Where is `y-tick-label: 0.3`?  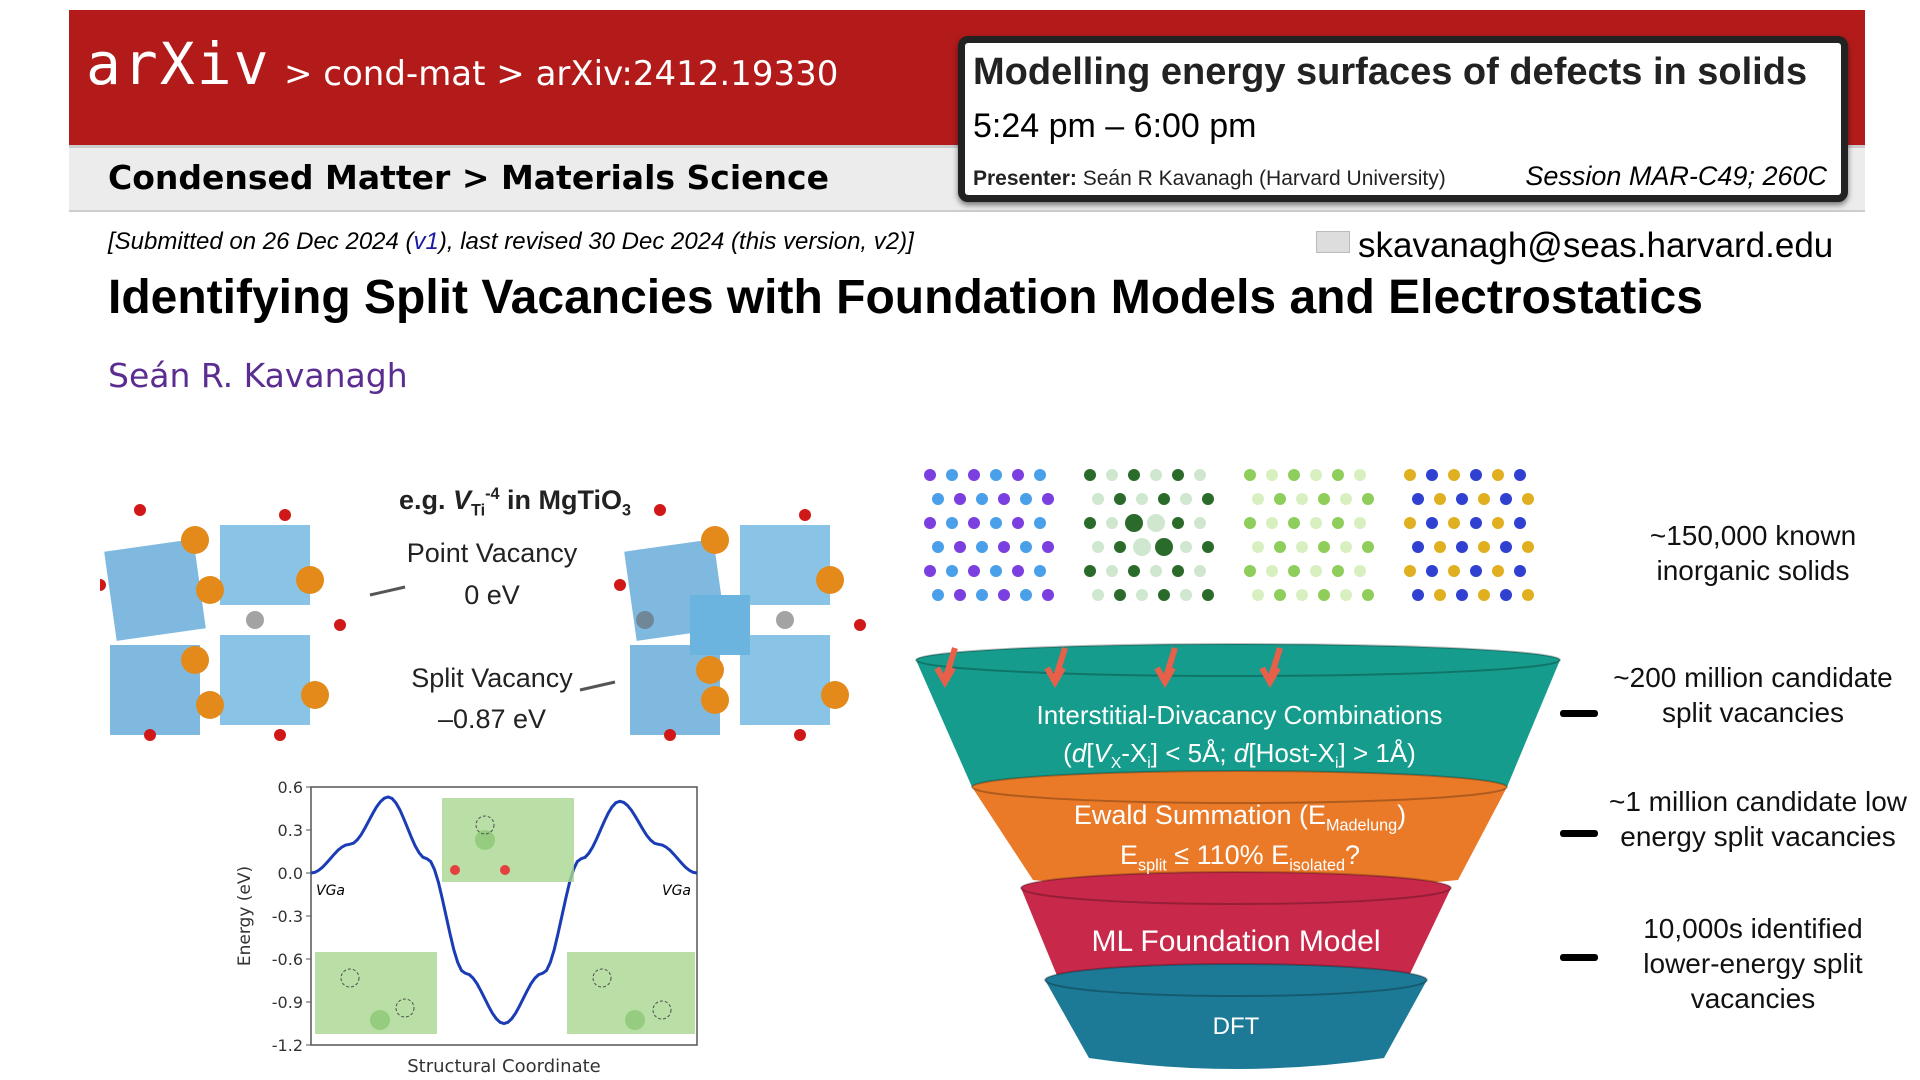 y-tick-label: 0.3 is located at coordinates (290, 830).